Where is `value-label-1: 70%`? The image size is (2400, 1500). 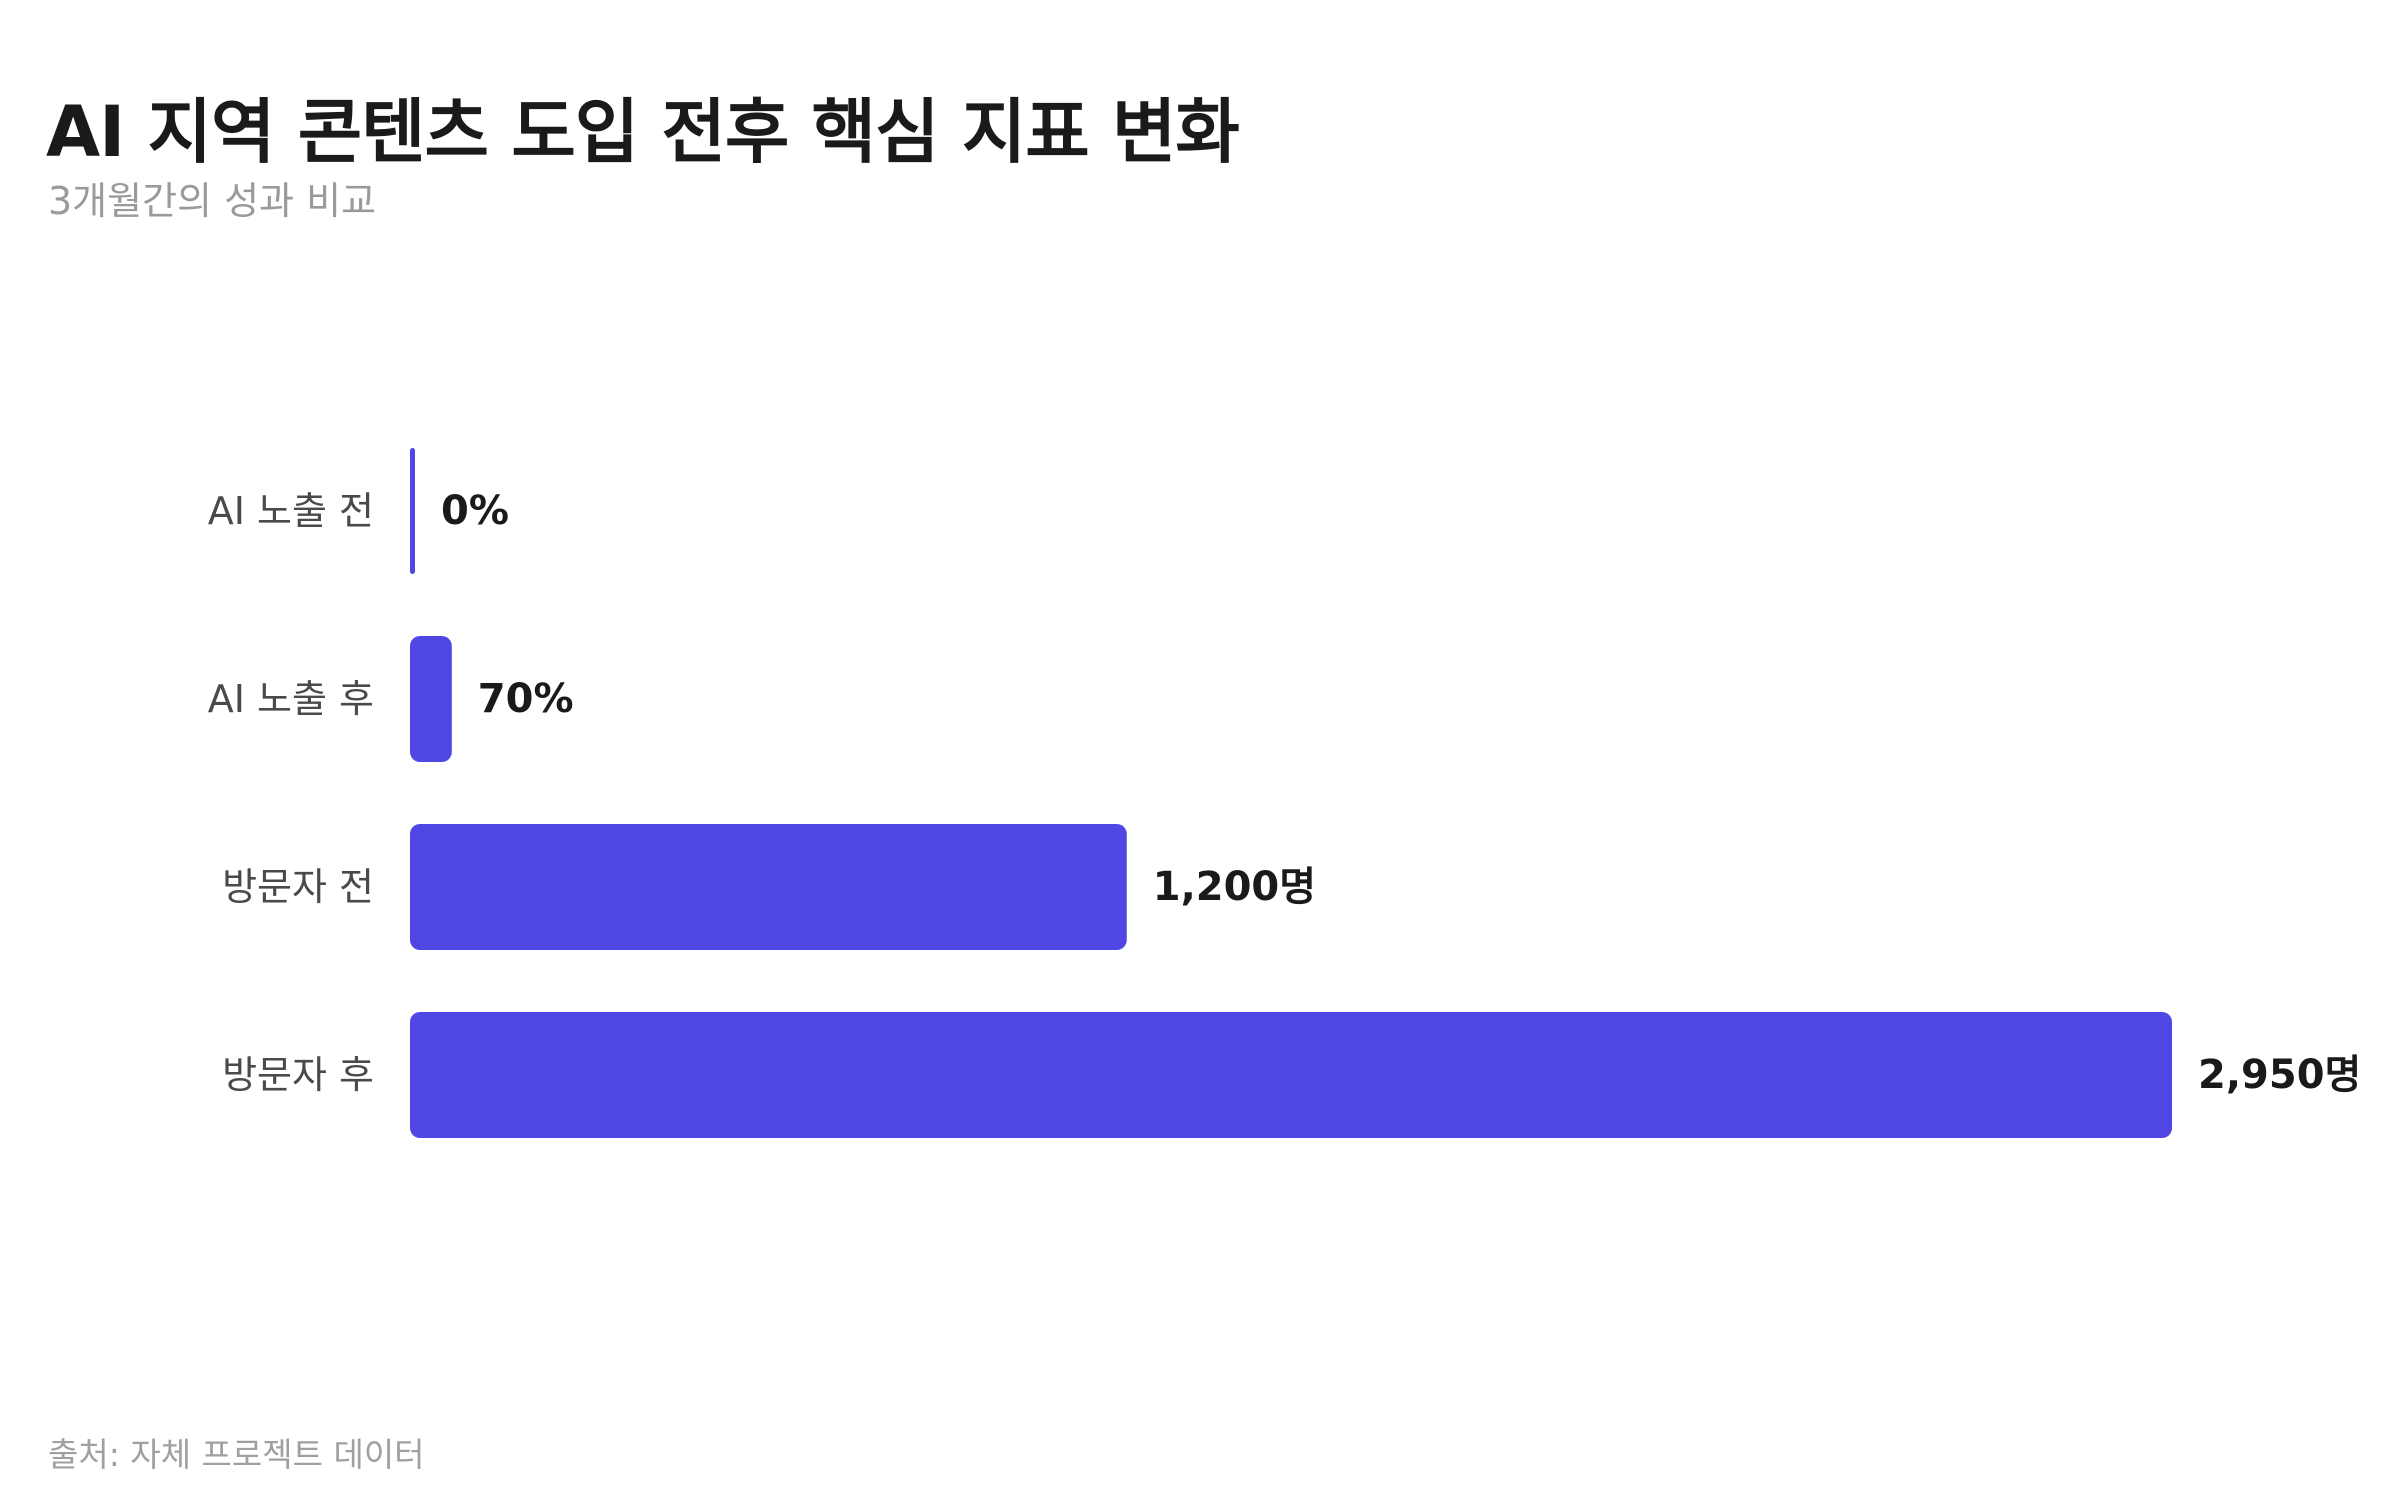 value-label-1: 70% is located at coordinates (526, 699).